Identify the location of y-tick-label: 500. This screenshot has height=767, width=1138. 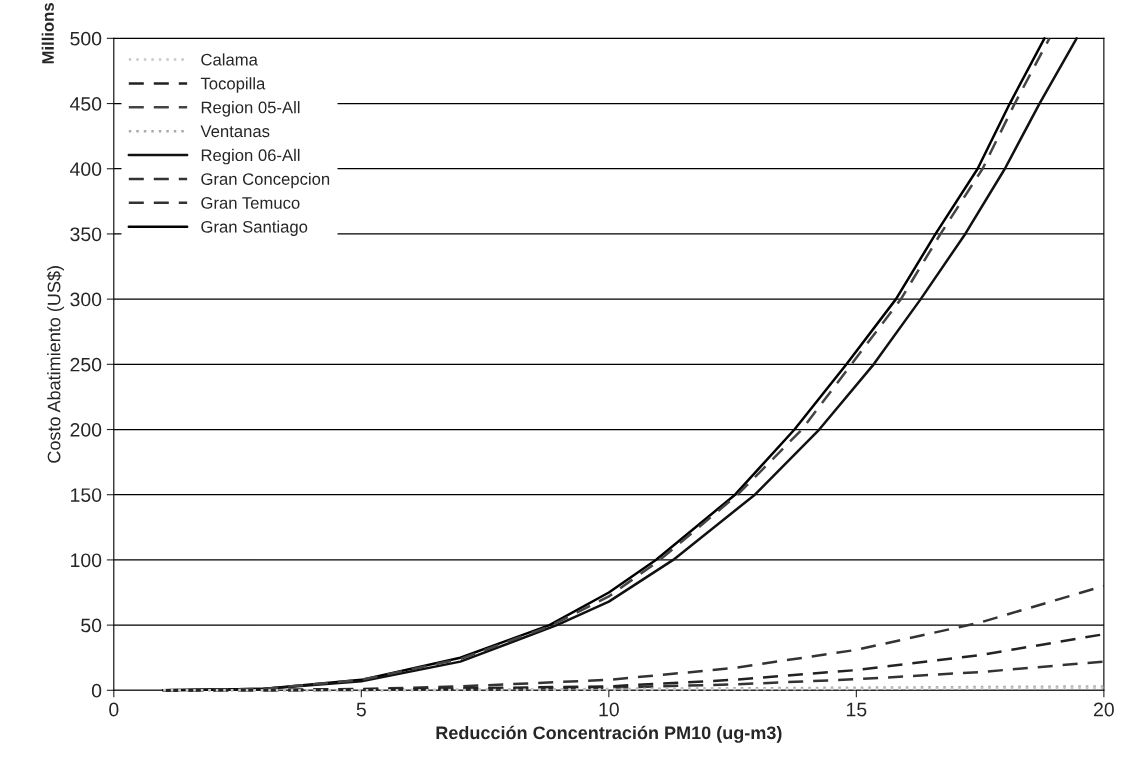
(86, 38).